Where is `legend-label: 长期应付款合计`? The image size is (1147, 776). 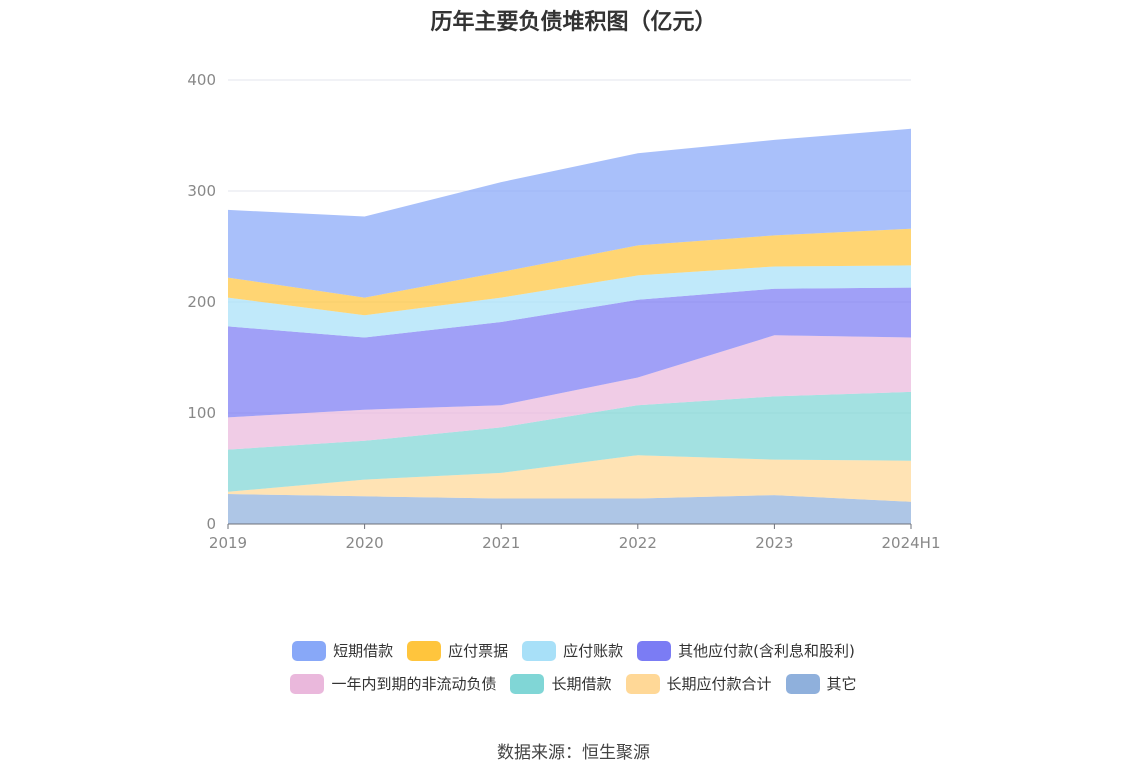
legend-label: 长期应付款合计 is located at coordinates (719, 684).